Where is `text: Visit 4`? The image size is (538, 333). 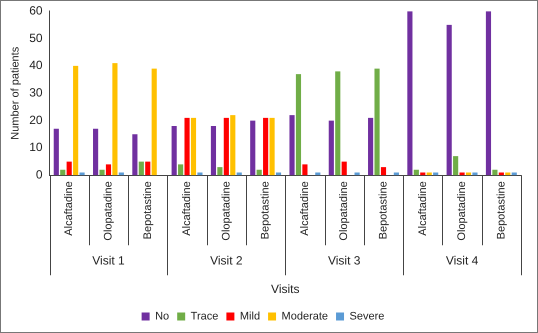 text: Visit 4 is located at coordinates (462, 261).